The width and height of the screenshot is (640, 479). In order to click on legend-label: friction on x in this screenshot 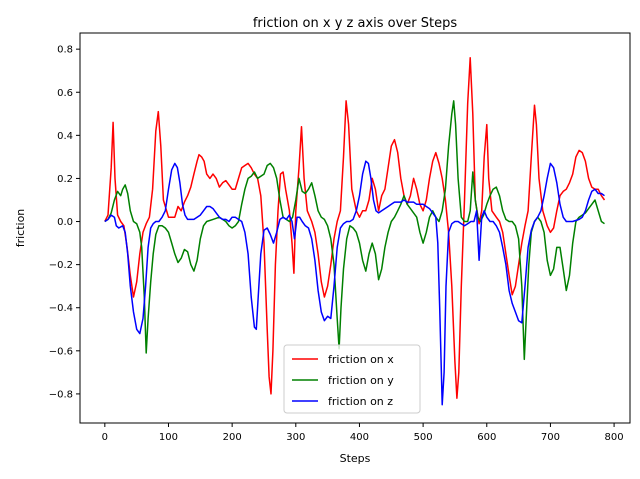, I will do `click(361, 359)`.